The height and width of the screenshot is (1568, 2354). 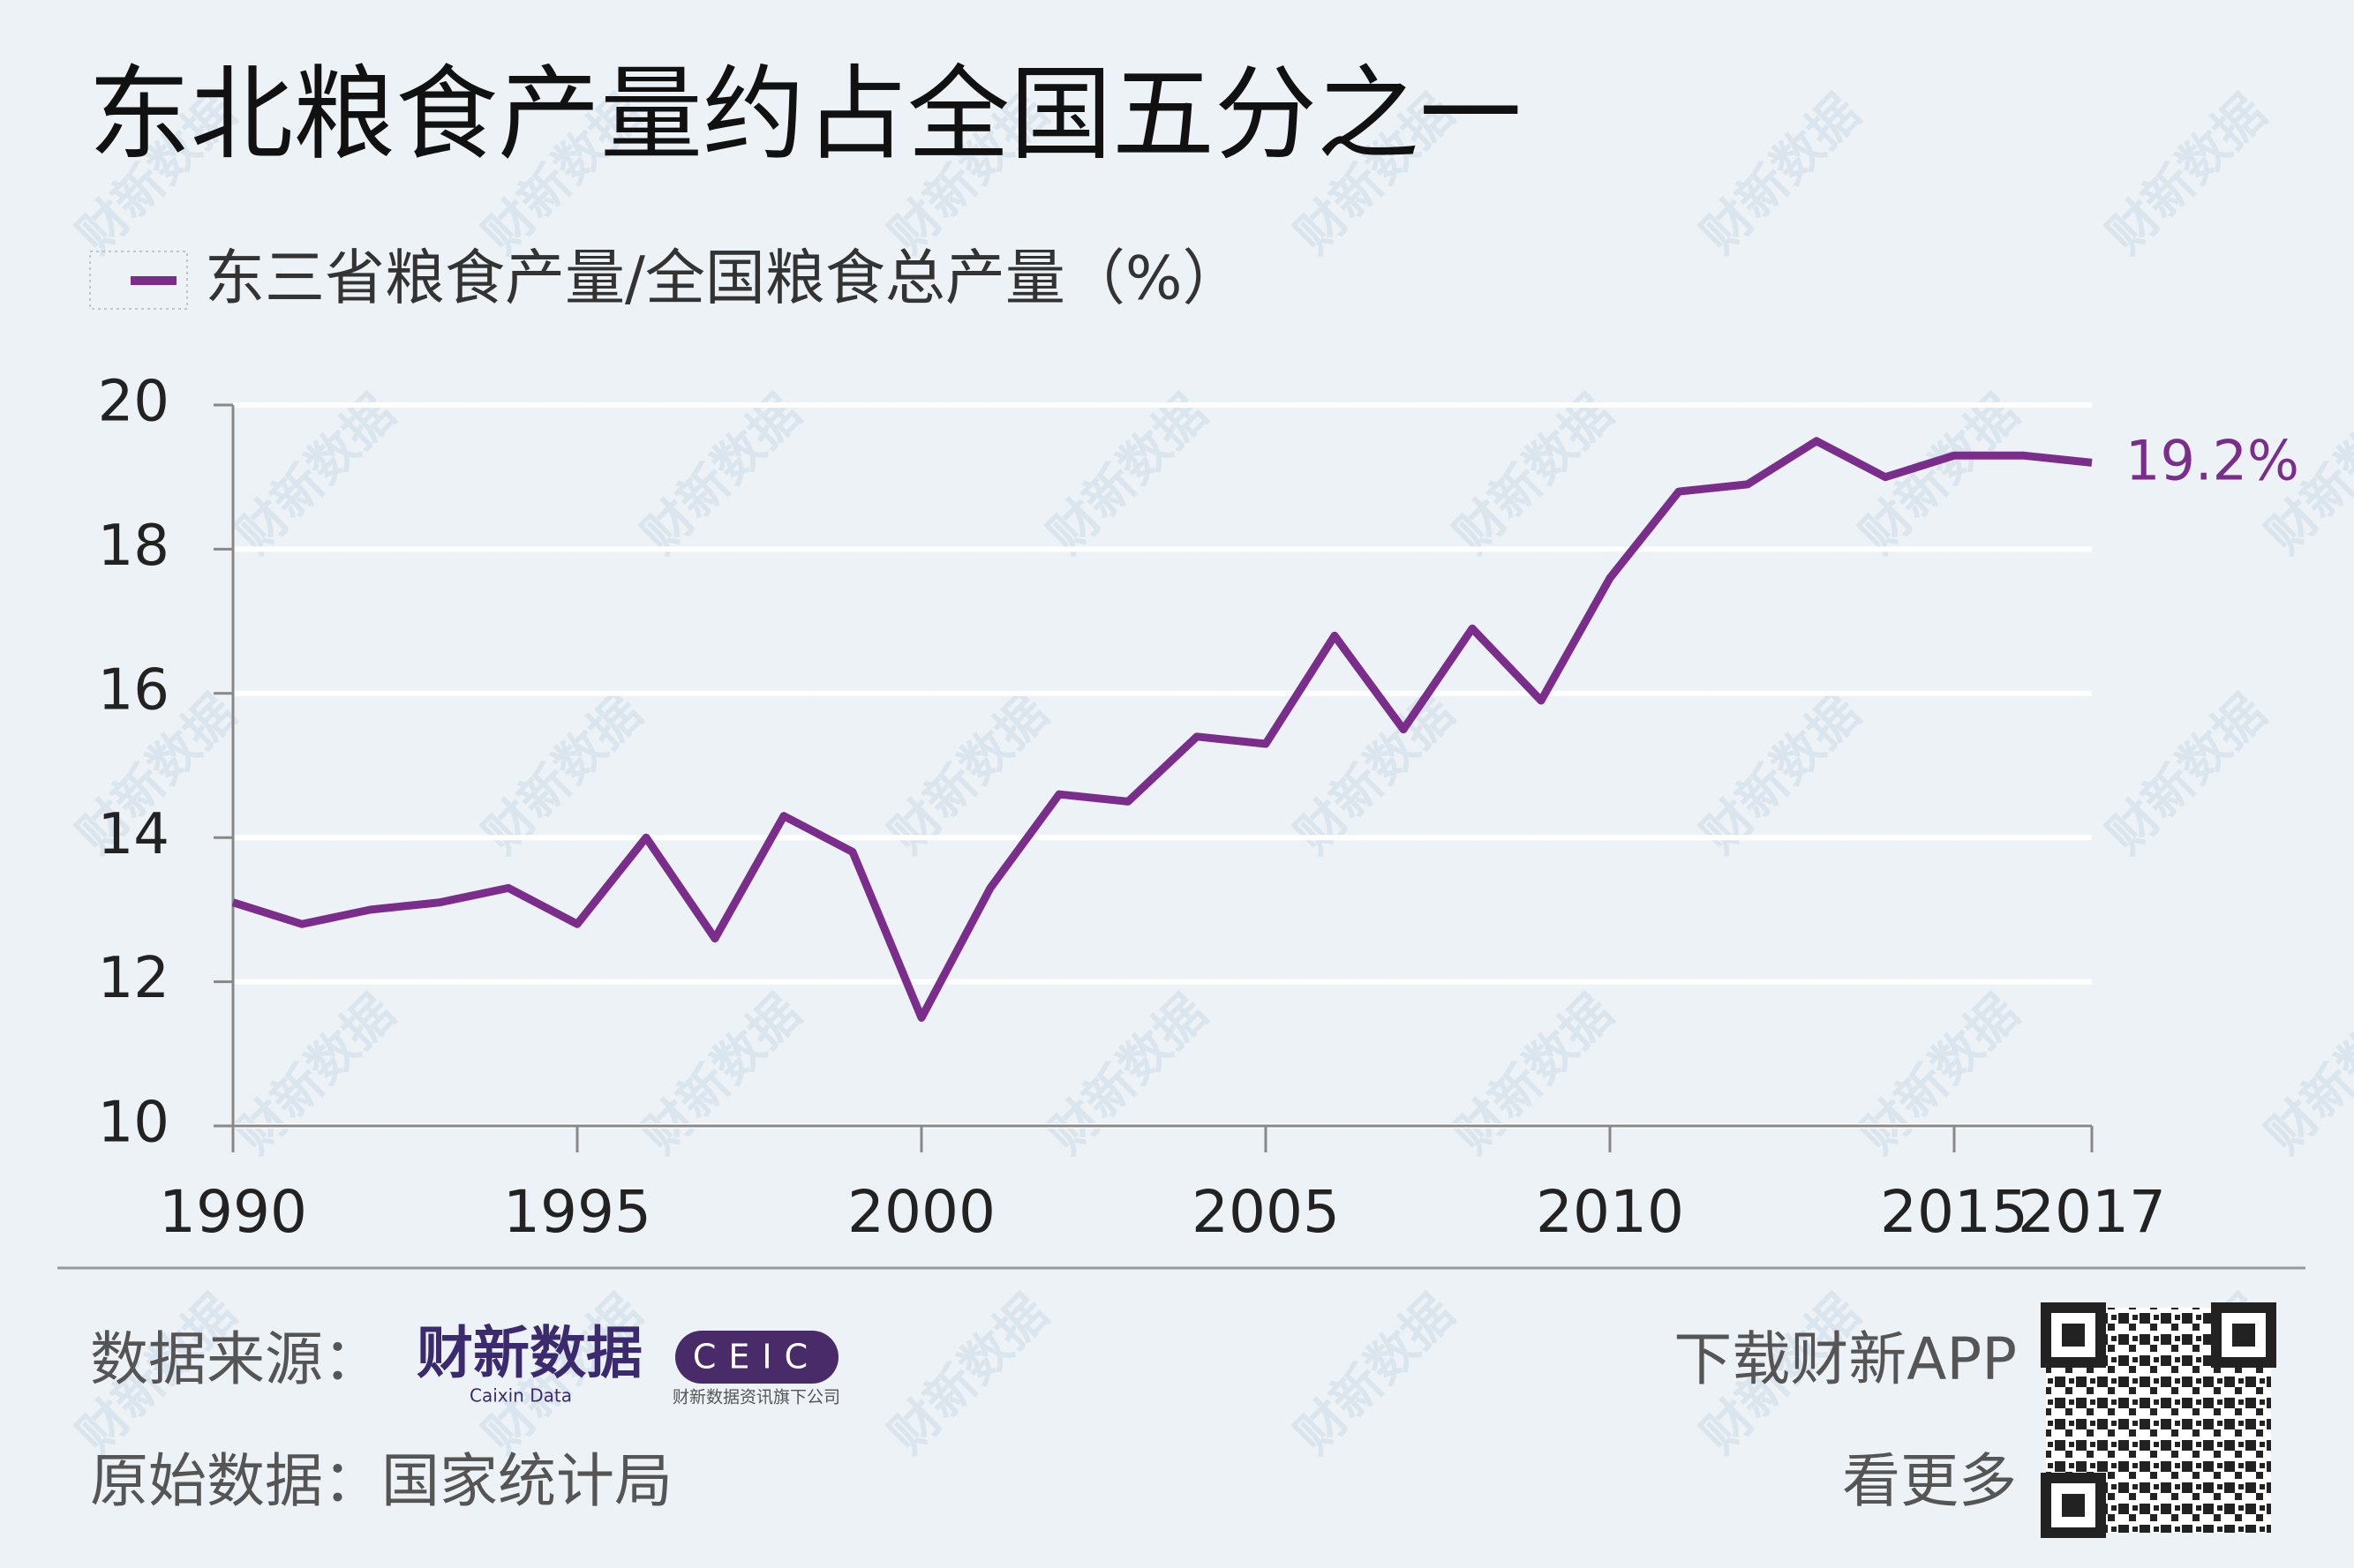 What do you see at coordinates (133, 978) in the screenshot?
I see `y-tick-label: 12` at bounding box center [133, 978].